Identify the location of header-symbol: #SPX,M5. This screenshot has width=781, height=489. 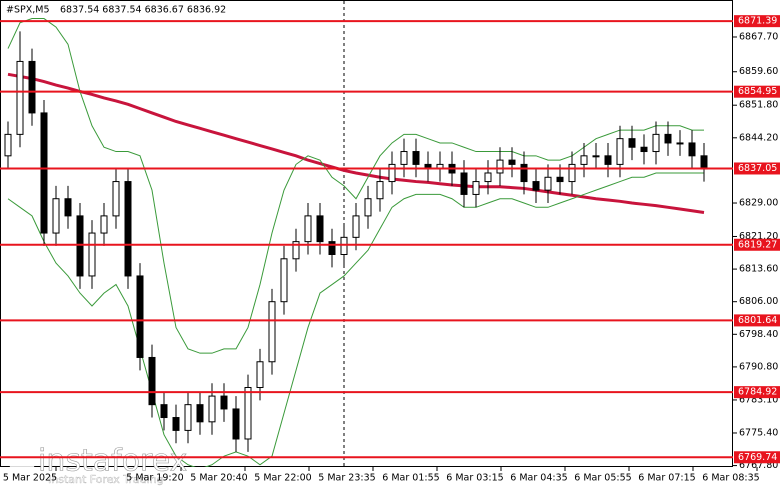
(28, 10).